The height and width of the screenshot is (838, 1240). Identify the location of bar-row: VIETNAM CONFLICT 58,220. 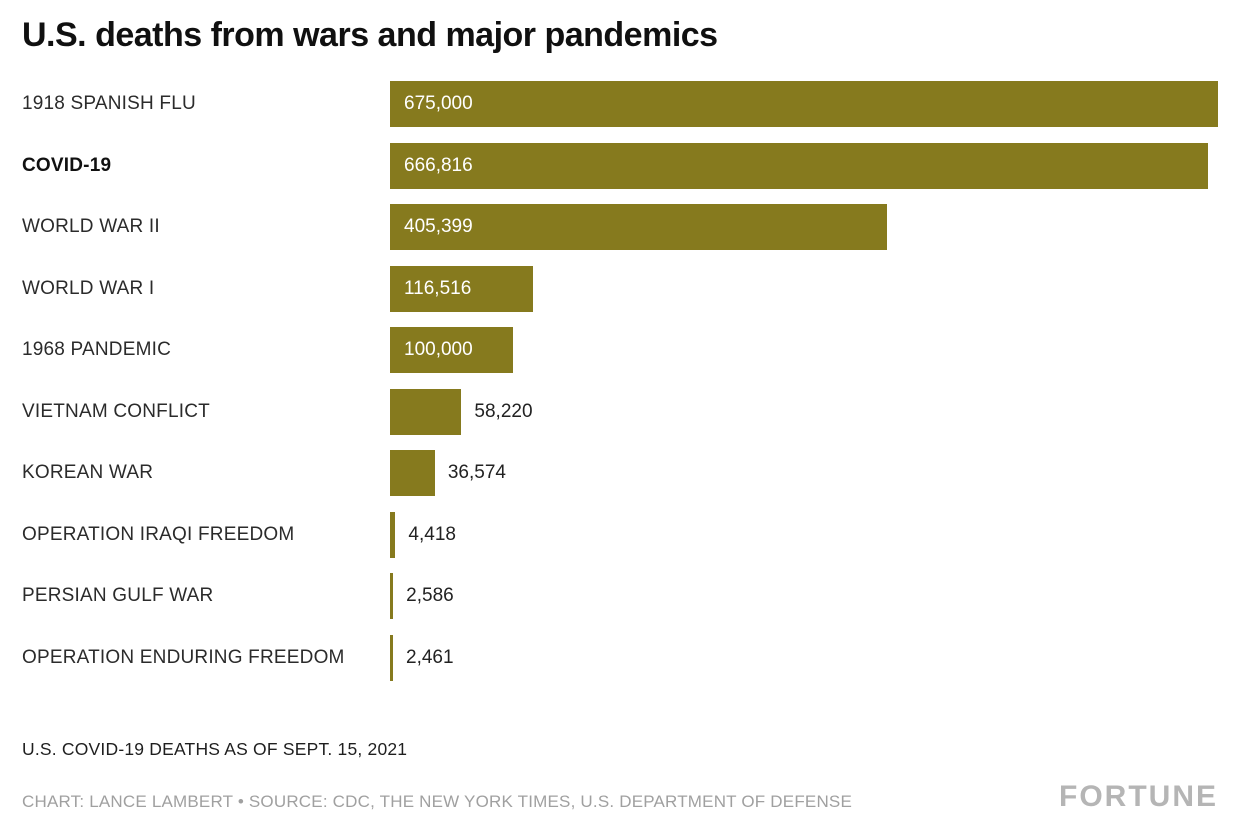
(620, 411).